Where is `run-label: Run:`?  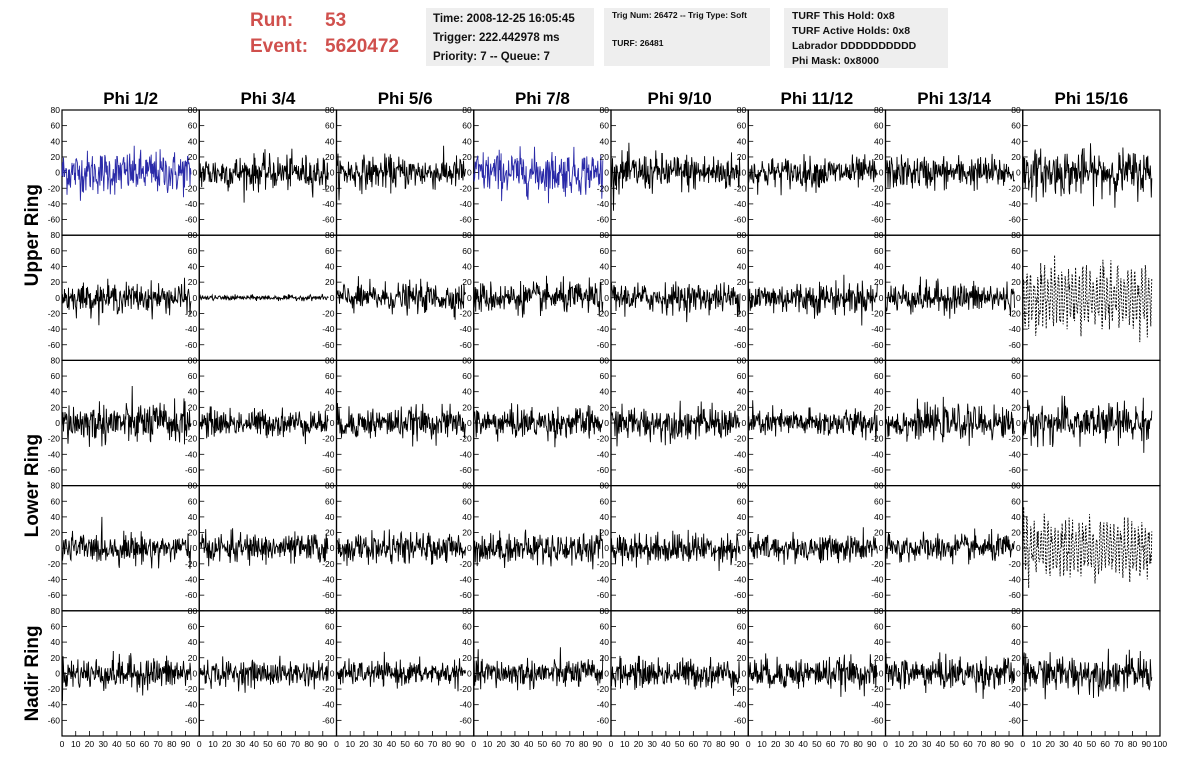 run-label: Run: is located at coordinates (272, 20).